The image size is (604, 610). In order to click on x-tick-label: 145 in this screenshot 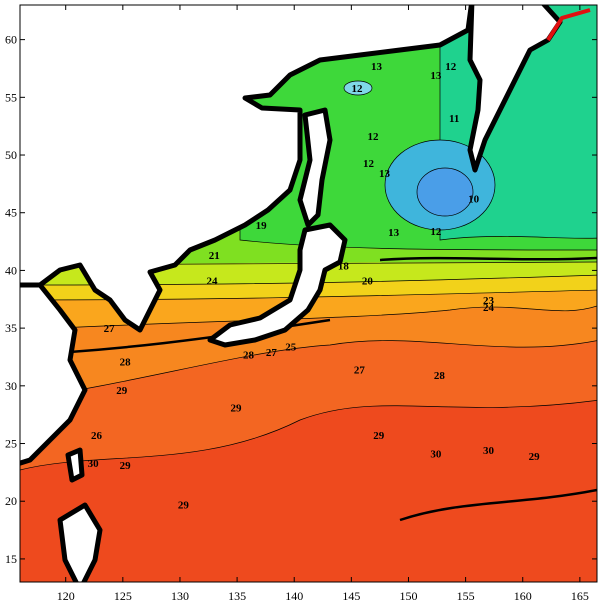, I will do `click(351, 596)`.